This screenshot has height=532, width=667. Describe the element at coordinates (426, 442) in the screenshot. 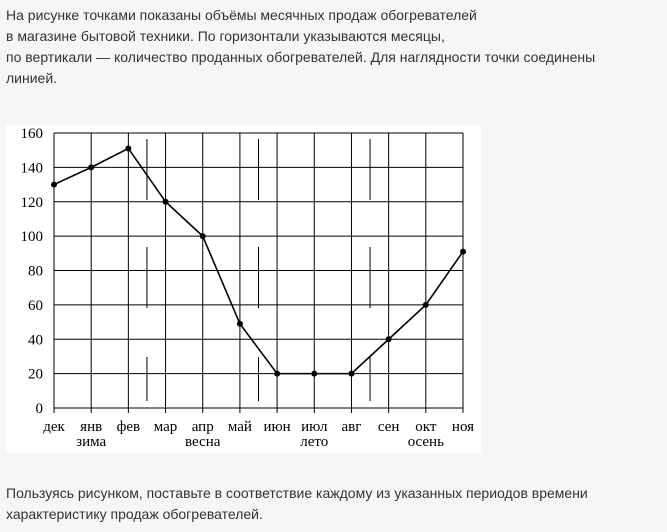

I see `season-label: осень` at that location.